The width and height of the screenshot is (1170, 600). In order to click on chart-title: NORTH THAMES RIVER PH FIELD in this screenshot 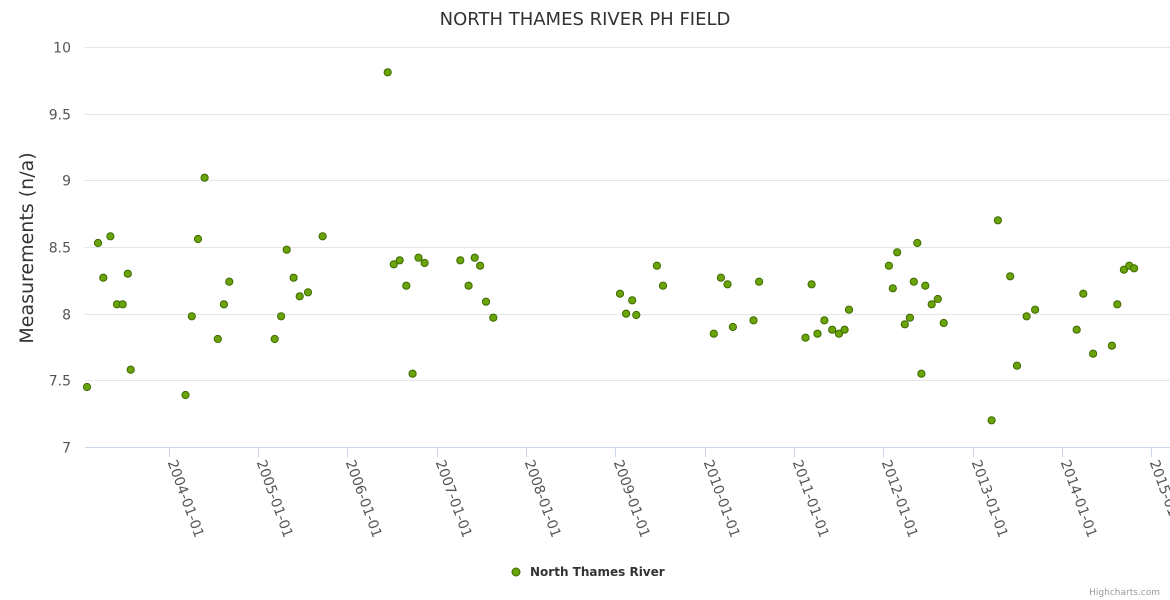, I will do `click(585, 19)`.